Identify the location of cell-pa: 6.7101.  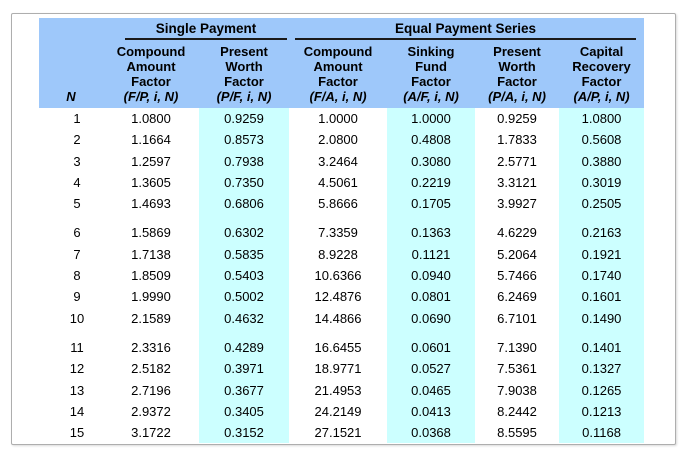
(517, 318).